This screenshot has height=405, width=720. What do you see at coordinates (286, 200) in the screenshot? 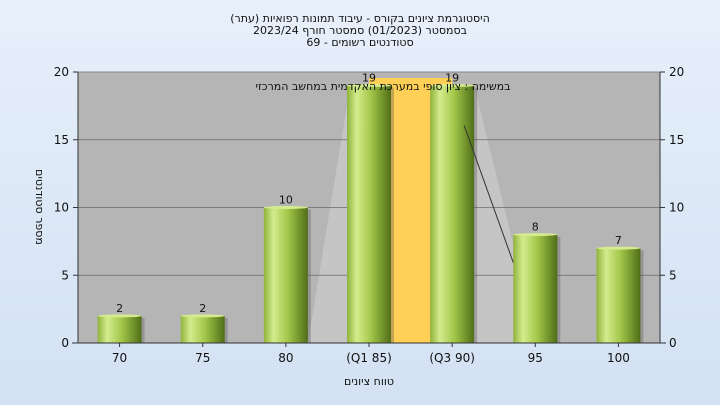
I see `data-label-2: 10` at bounding box center [286, 200].